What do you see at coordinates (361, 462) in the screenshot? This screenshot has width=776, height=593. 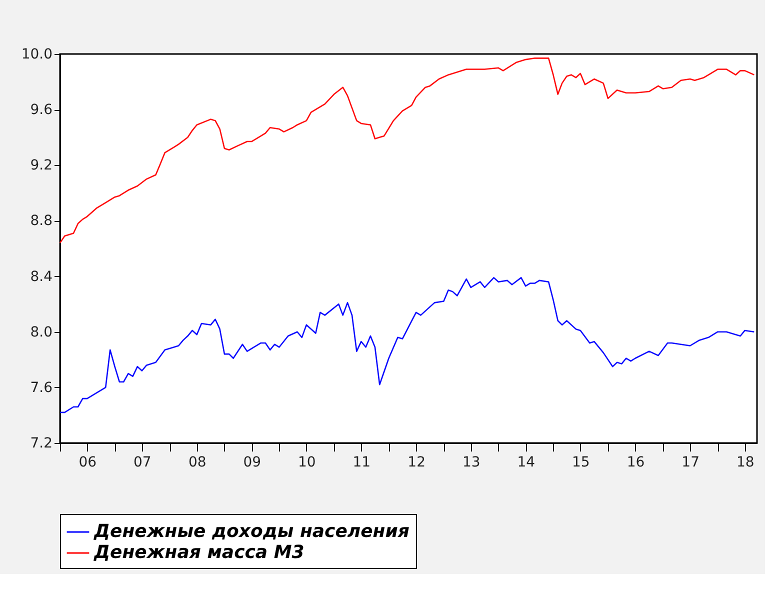 I see `x-tick-label: 11` at bounding box center [361, 462].